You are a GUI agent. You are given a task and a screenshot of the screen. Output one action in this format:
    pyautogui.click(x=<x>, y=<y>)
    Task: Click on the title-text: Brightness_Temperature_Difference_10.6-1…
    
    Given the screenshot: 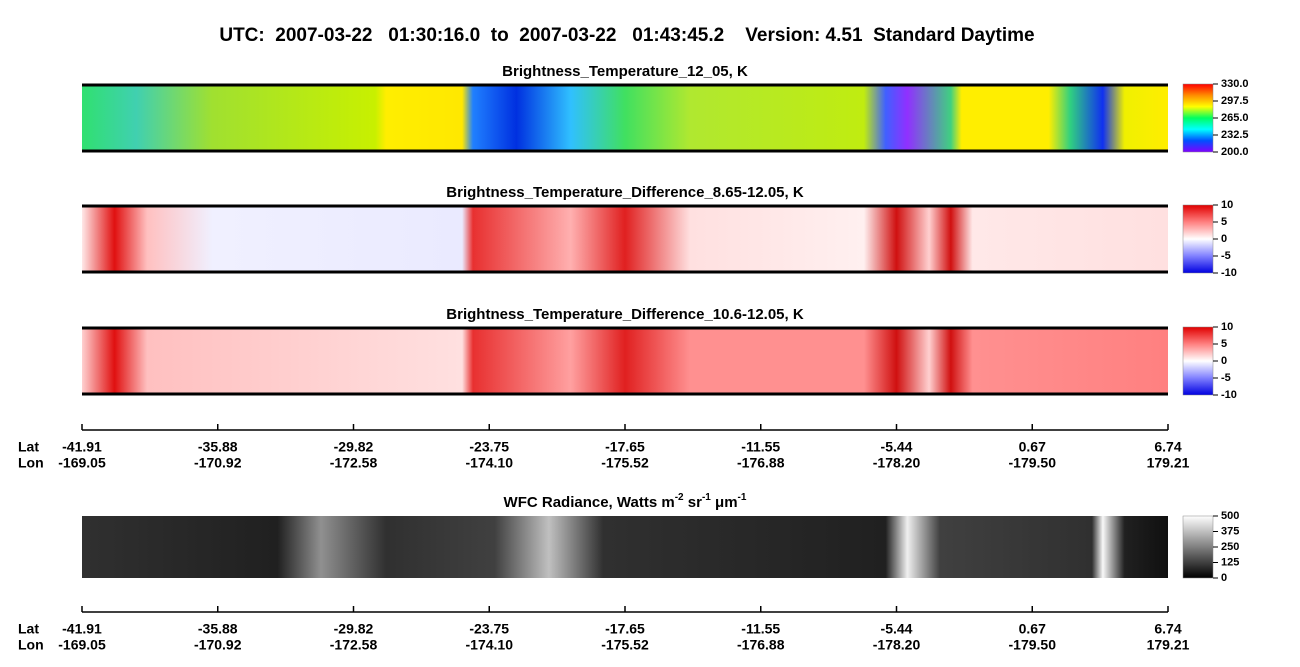 What is the action you would take?
    pyautogui.click(x=625, y=314)
    